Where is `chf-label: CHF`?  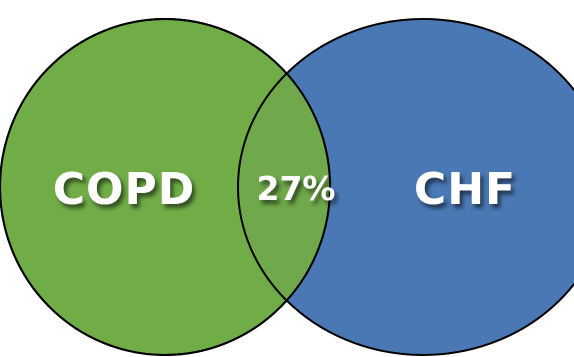
chf-label: CHF is located at coordinates (465, 189).